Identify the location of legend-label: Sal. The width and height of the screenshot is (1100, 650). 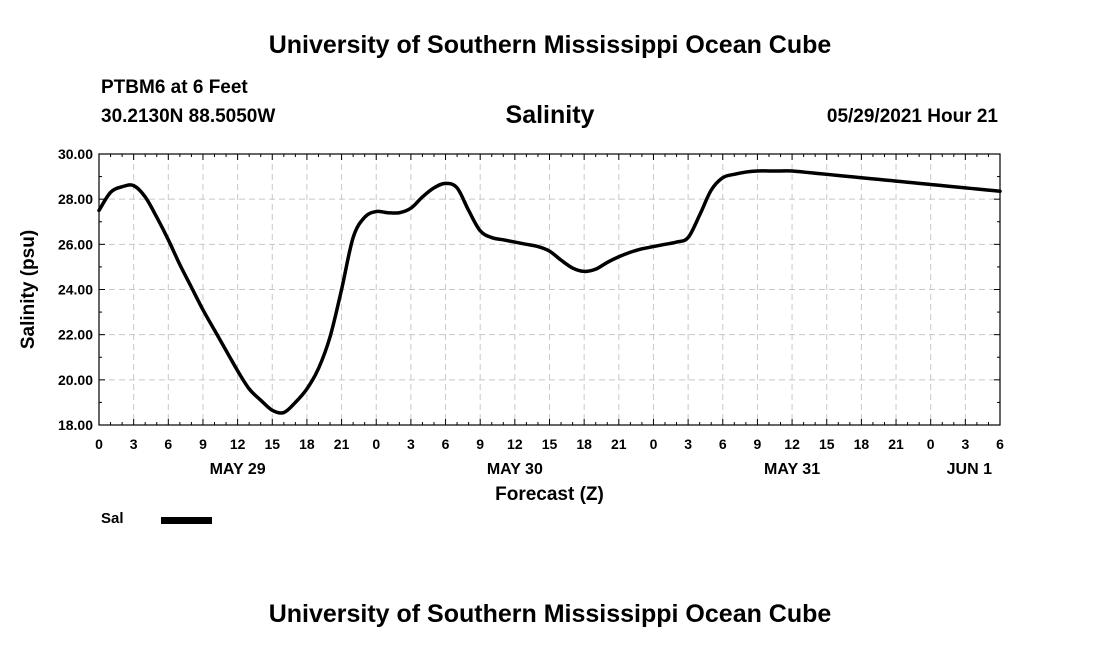
(112, 518).